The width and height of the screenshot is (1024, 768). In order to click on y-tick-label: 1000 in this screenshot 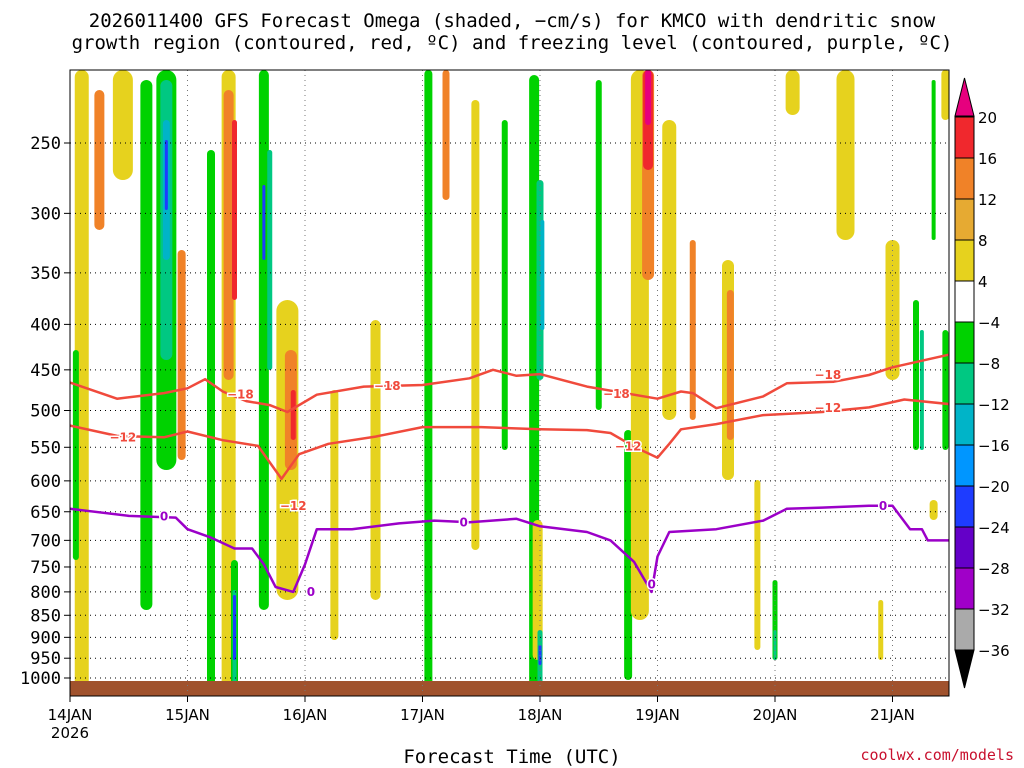, I will do `click(40, 679)`.